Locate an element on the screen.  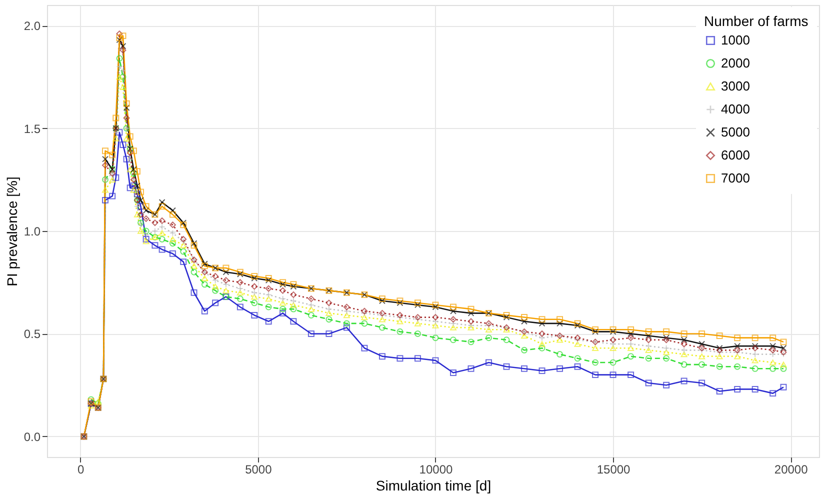
x-tick-label: 10000 is located at coordinates (436, 469).